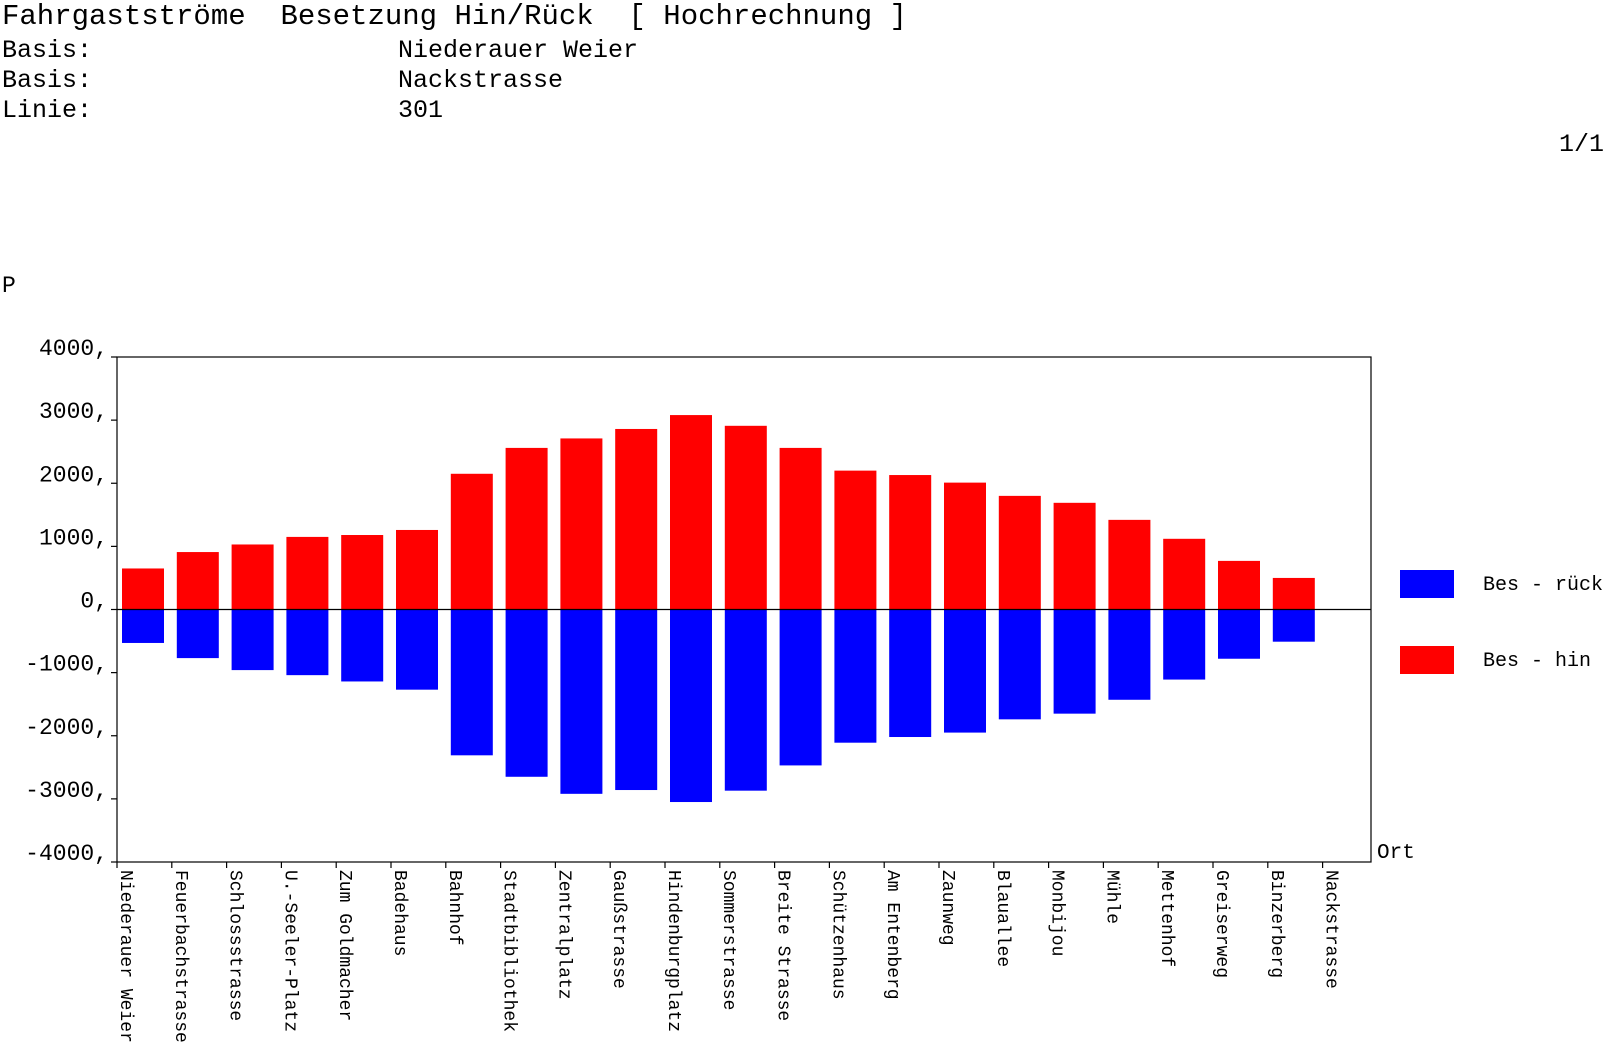 The image size is (1612, 1057). Describe the element at coordinates (1221, 924) in the screenshot. I see `x-tick-label: Greiserweg` at that location.